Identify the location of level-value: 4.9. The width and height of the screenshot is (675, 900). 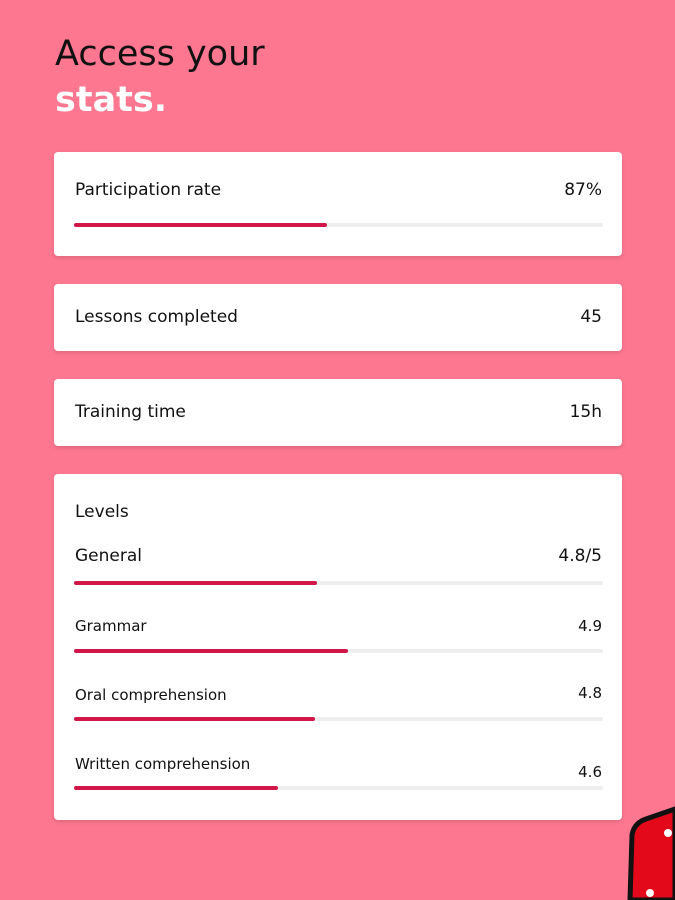
(590, 626).